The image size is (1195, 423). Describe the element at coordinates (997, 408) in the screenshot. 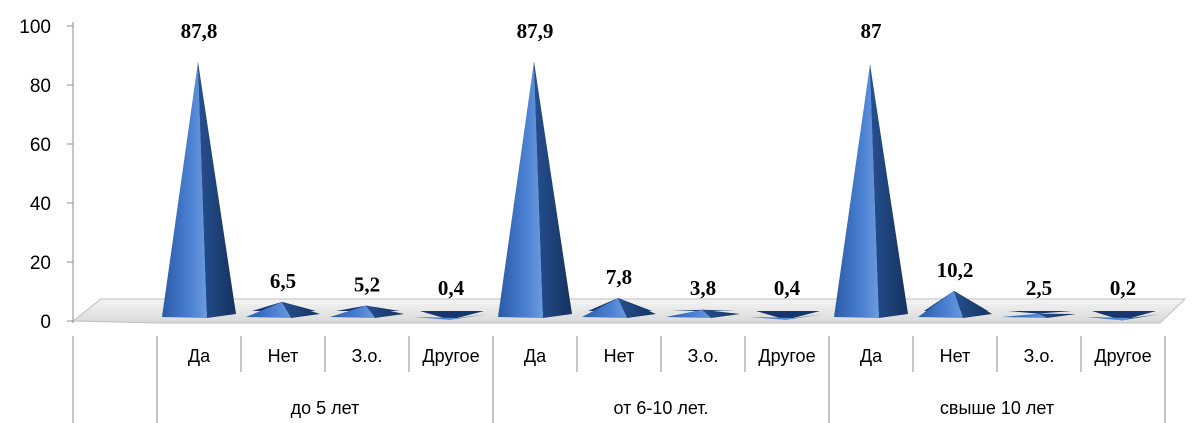

I see `group-label: свыше 10 лет` at that location.